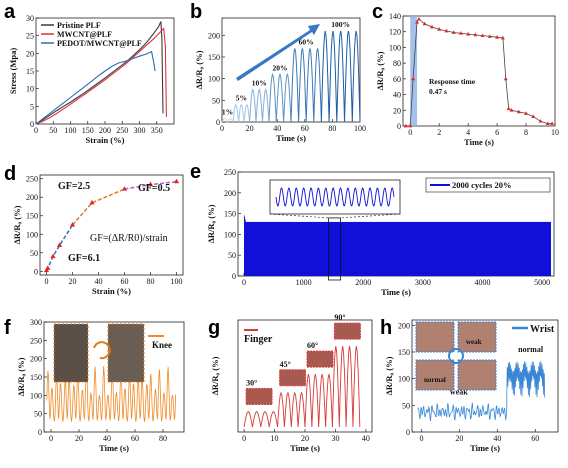  What do you see at coordinates (312, 345) in the screenshot?
I see `angle-label: 60°` at bounding box center [312, 345].